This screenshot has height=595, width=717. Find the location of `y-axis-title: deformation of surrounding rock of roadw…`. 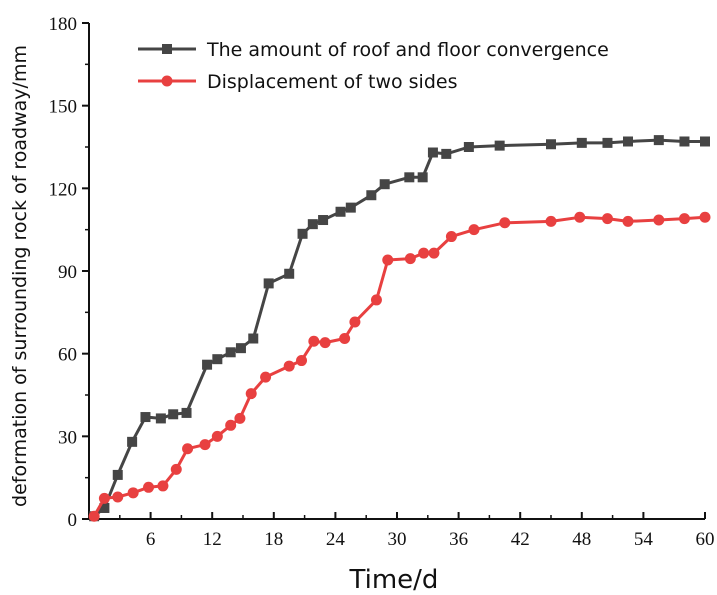

y-axis-title: deformation of surrounding rock of roadw… is located at coordinates (20, 276).